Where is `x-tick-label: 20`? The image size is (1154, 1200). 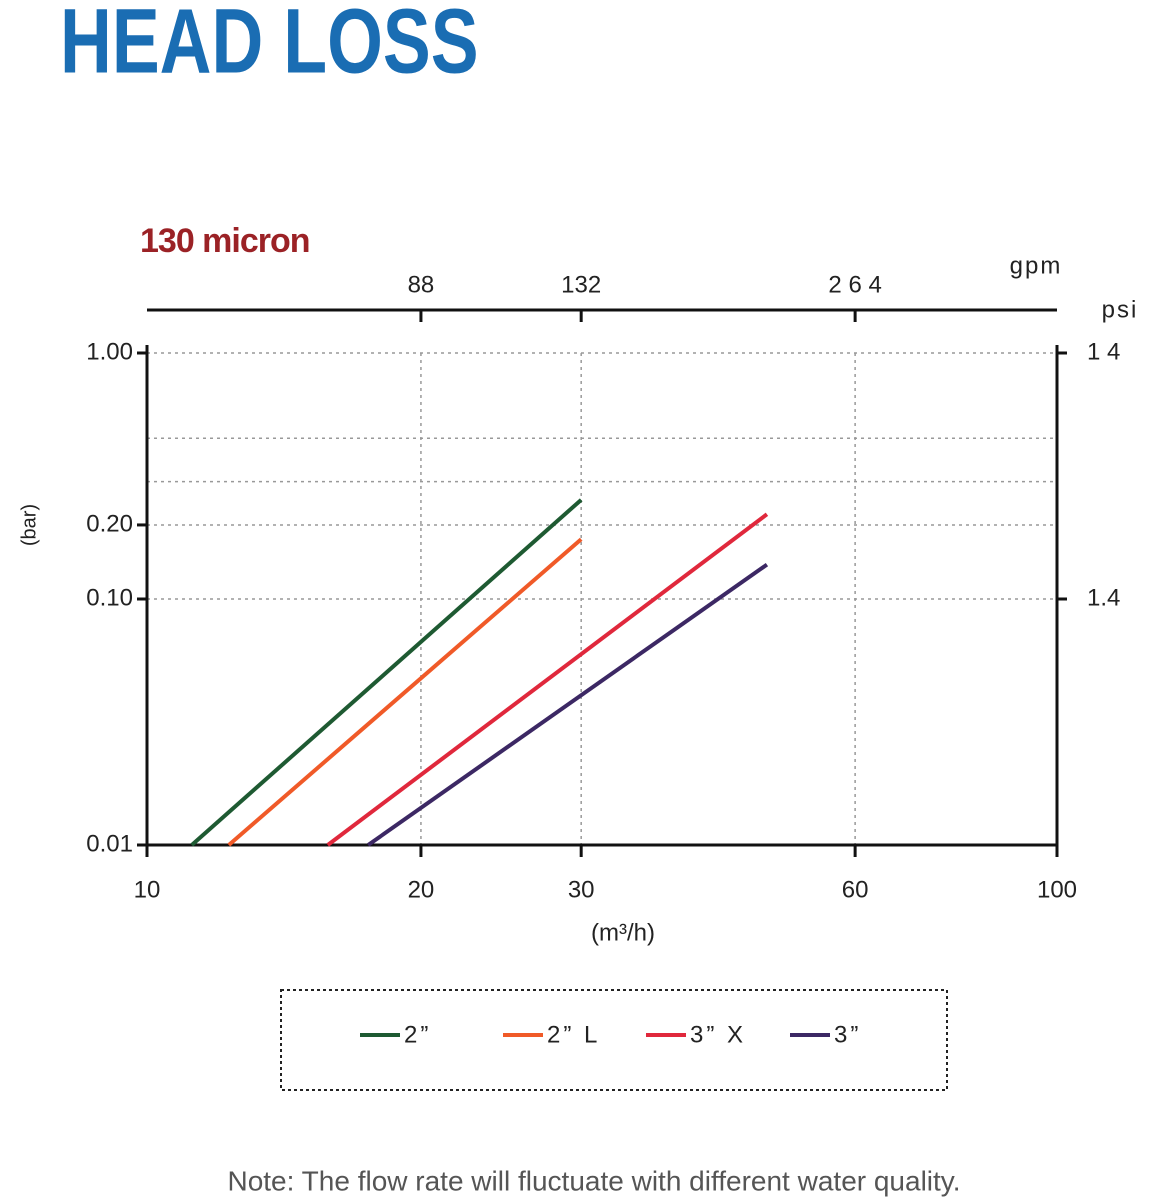 x-tick-label: 20 is located at coordinates (421, 889).